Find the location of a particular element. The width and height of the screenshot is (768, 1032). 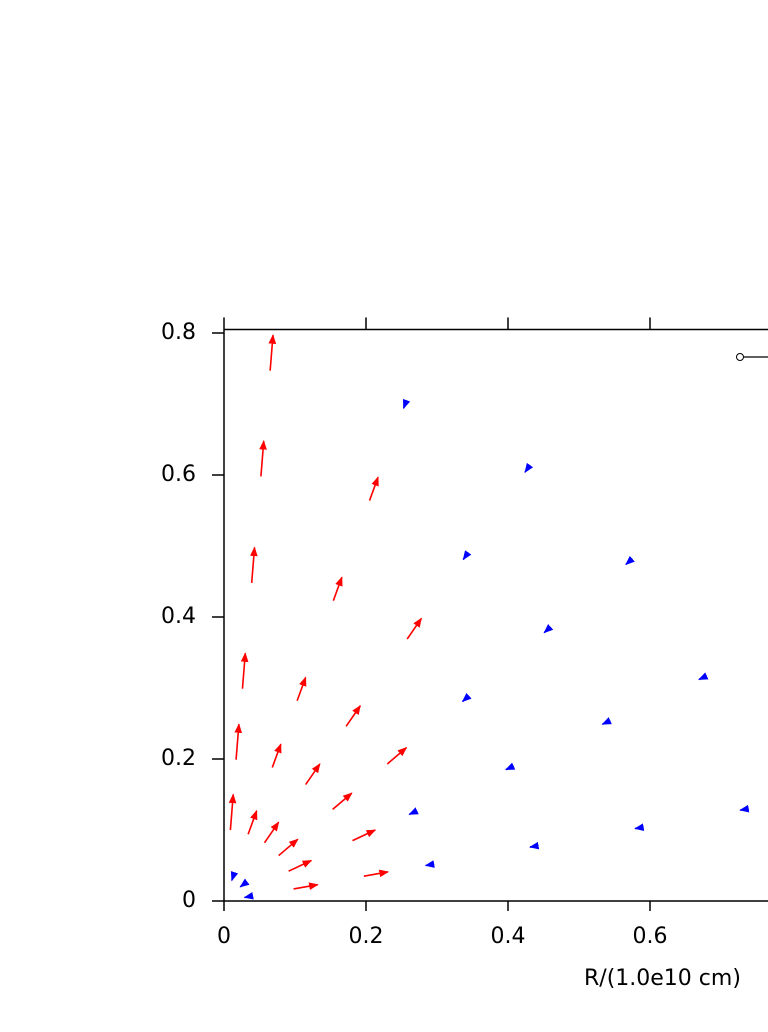

reference-arrow is located at coordinates (752, 357).